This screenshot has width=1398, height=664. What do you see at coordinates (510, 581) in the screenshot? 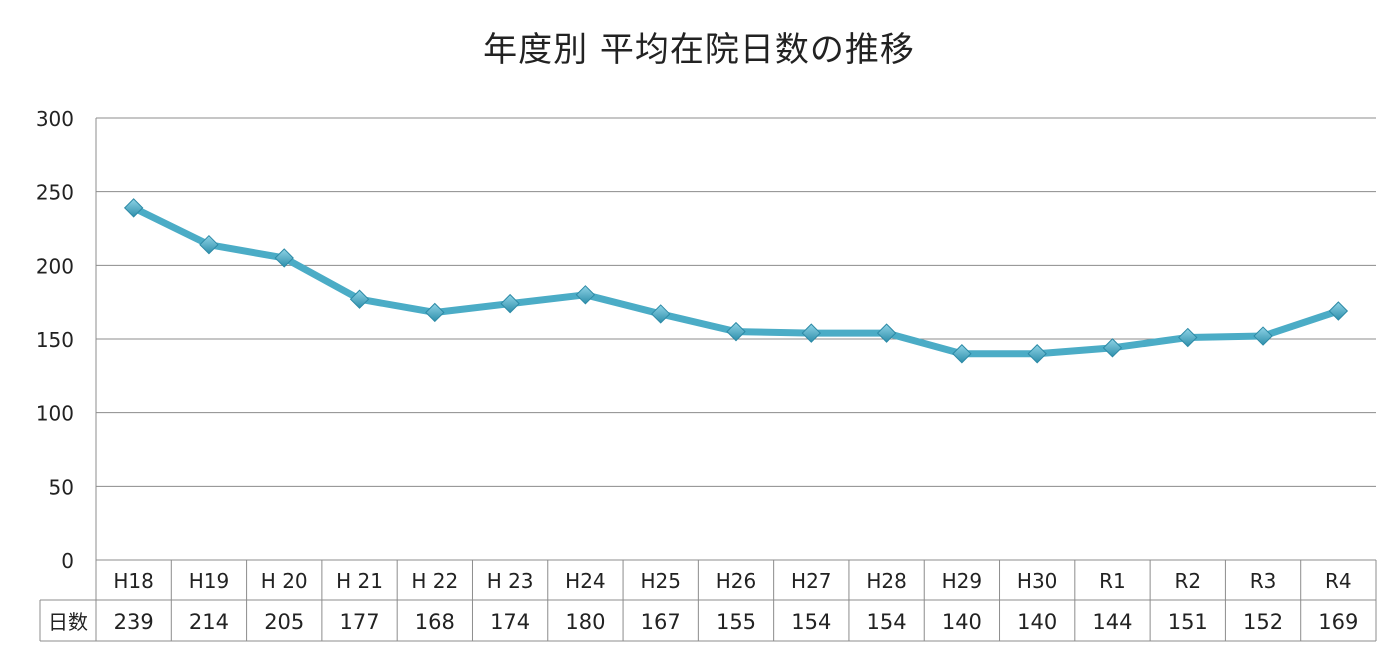
I see `x-tick-label: H 23` at bounding box center [510, 581].